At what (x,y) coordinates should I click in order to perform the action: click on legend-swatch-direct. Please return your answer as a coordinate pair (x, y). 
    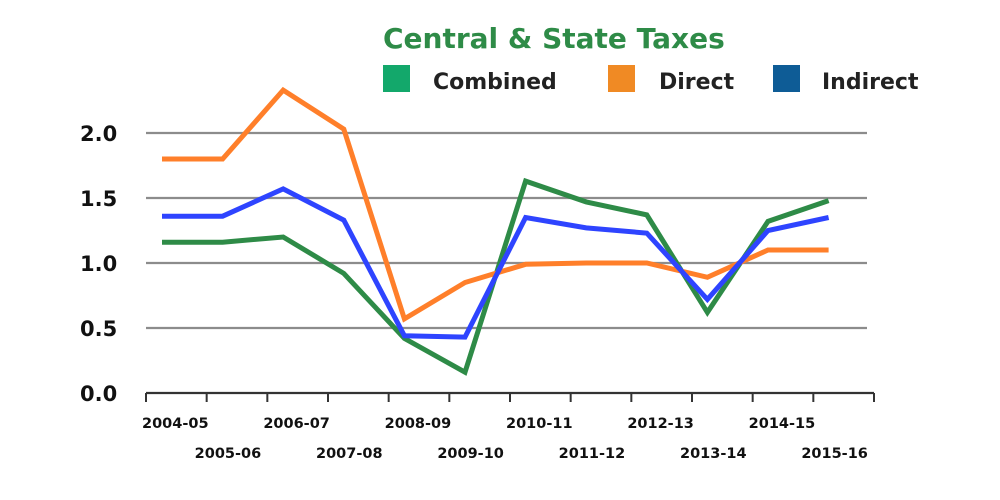
    Looking at the image, I should click on (621, 78).